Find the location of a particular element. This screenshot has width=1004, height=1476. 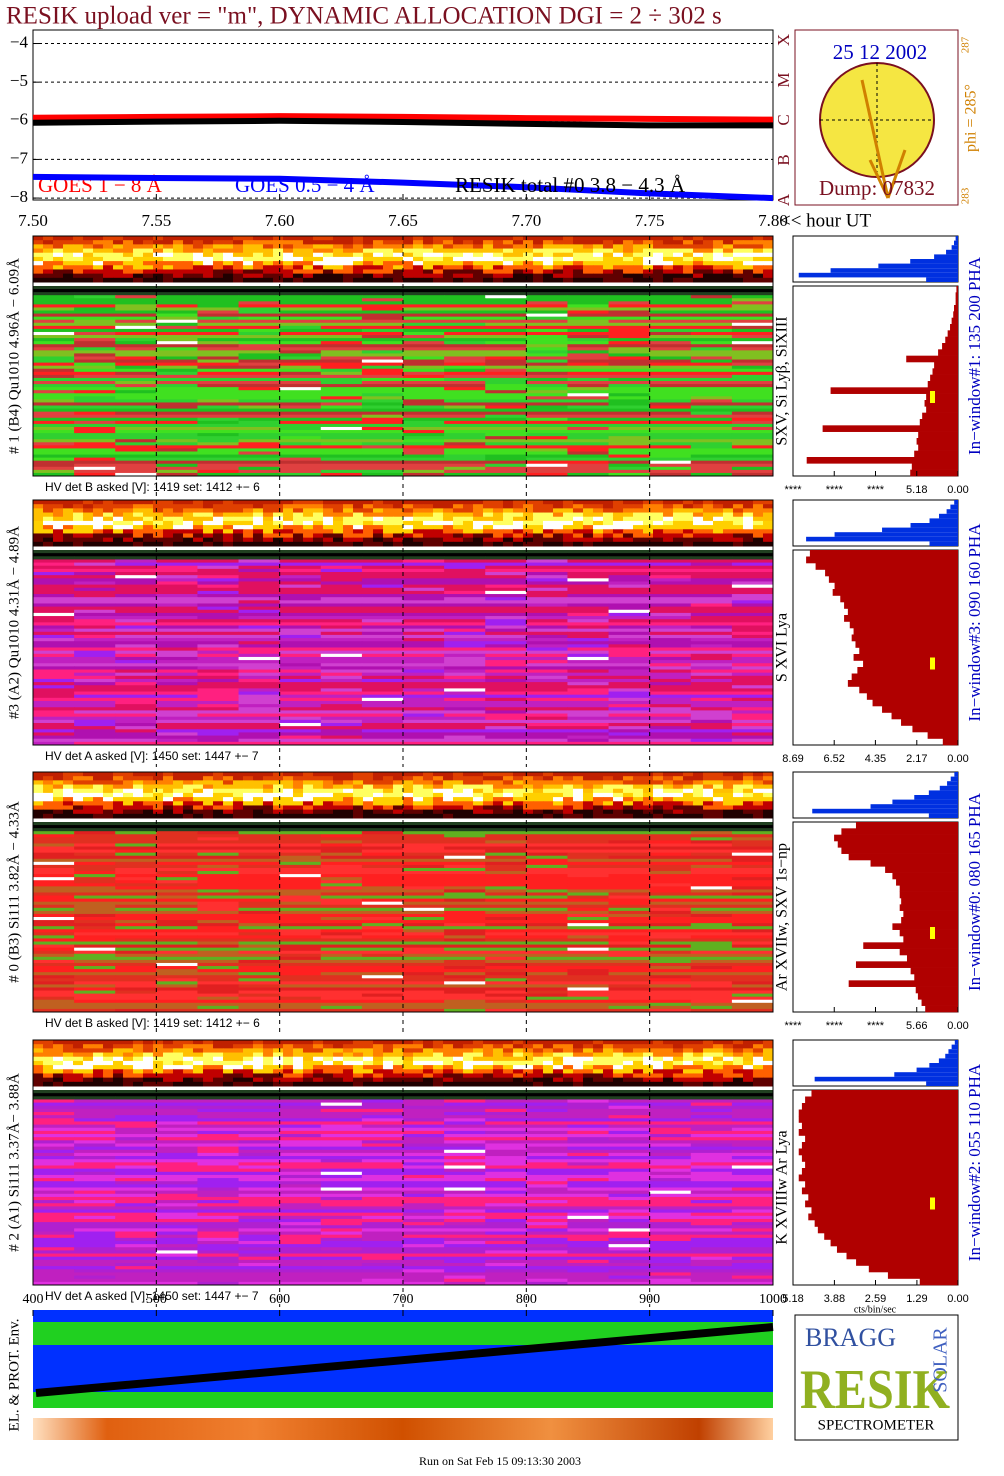

pha-bar is located at coordinates (882, 539).